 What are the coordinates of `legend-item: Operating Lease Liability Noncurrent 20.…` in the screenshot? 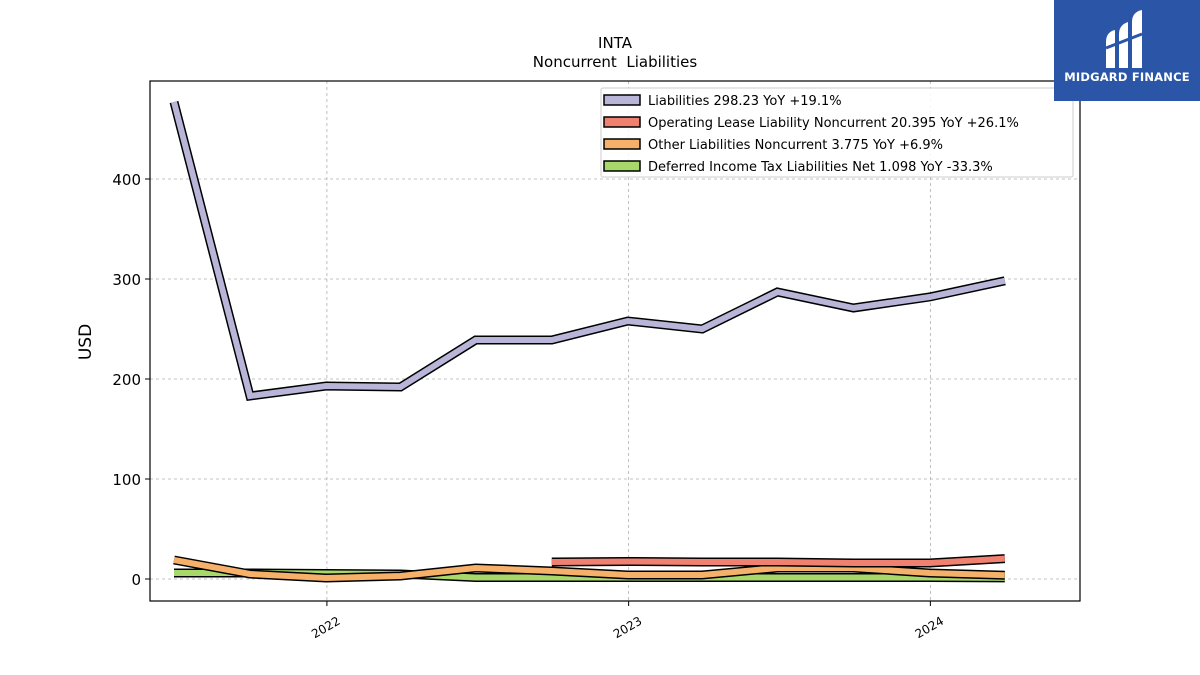 It's located at (811, 123).